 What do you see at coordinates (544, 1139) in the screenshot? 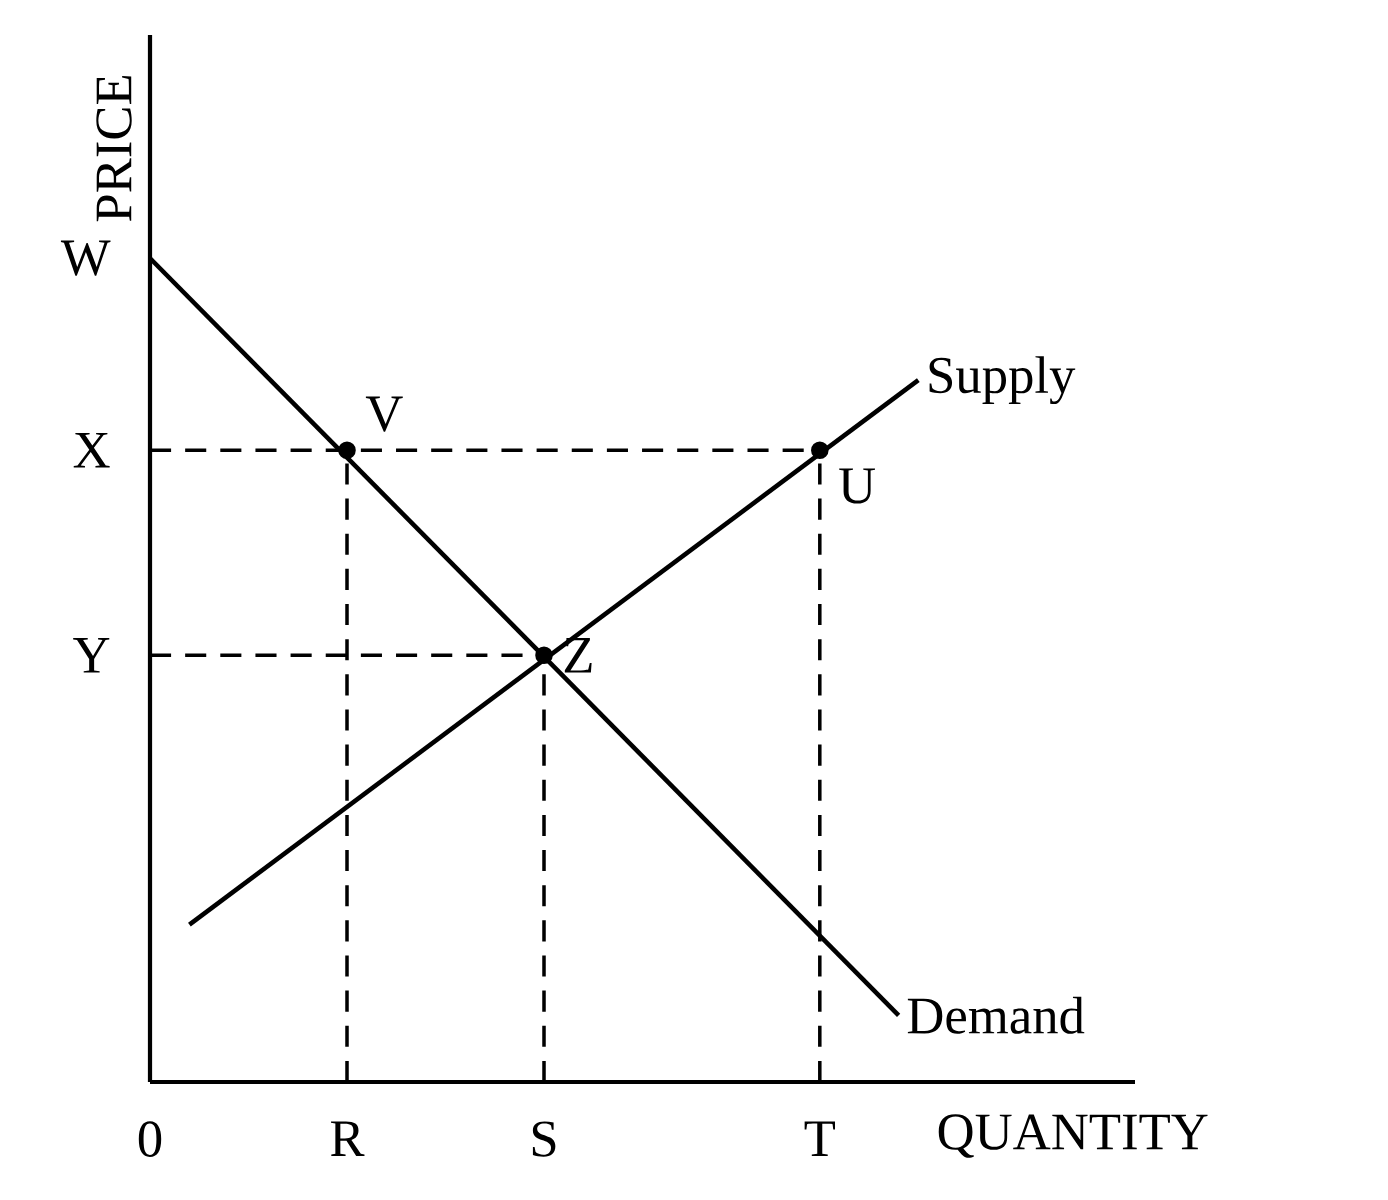
I see `x-tick-label: S` at bounding box center [544, 1139].